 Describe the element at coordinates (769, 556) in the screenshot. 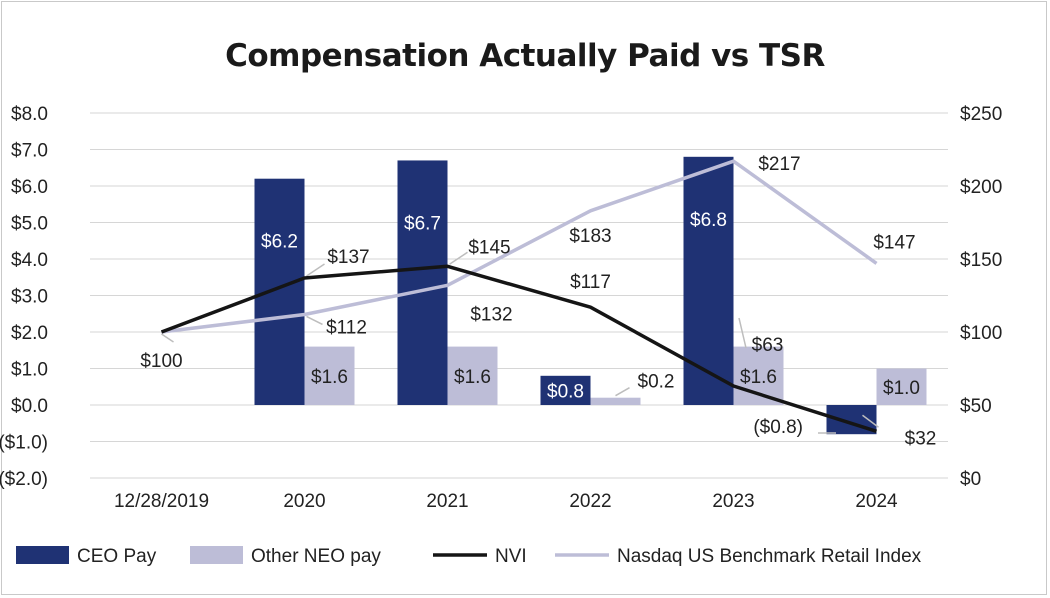

I see `legend-nasdaq-label: Nasdaq US Benchmark Retail Index` at that location.